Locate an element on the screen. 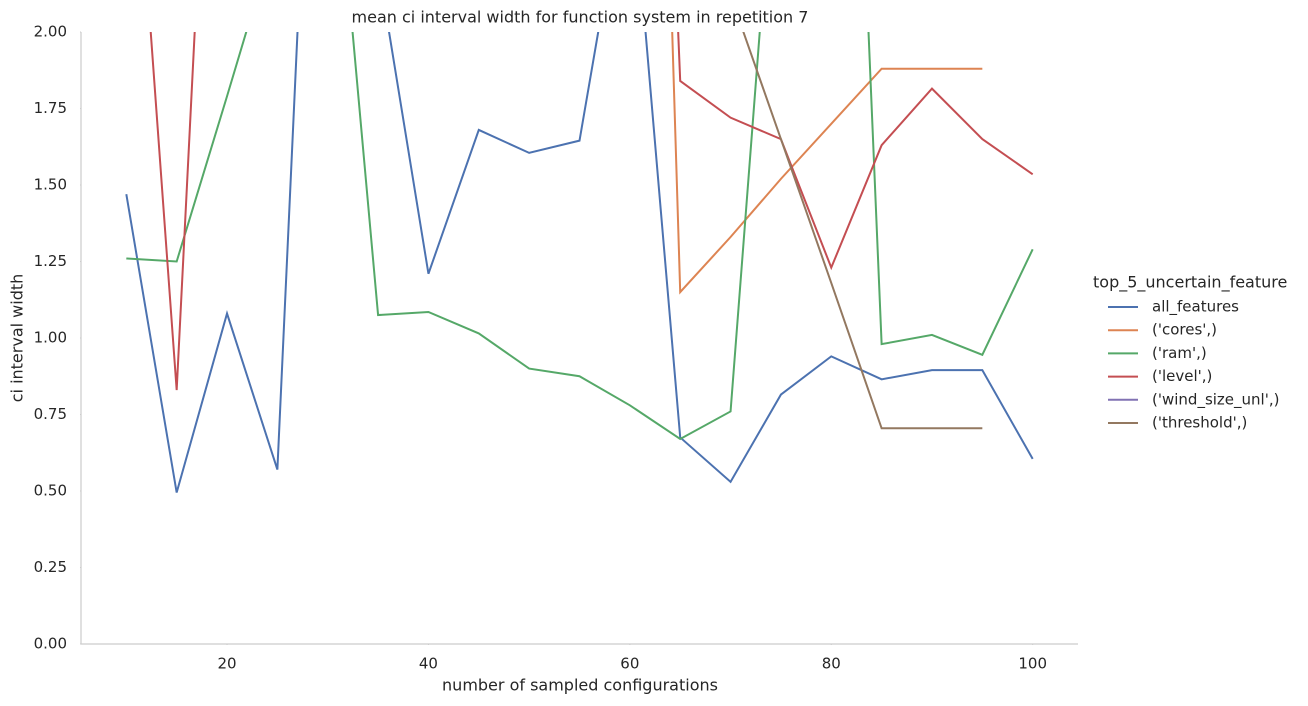 This screenshot has width=1308, height=706. legend-label: ('wind_size_unl',) is located at coordinates (1215, 399).